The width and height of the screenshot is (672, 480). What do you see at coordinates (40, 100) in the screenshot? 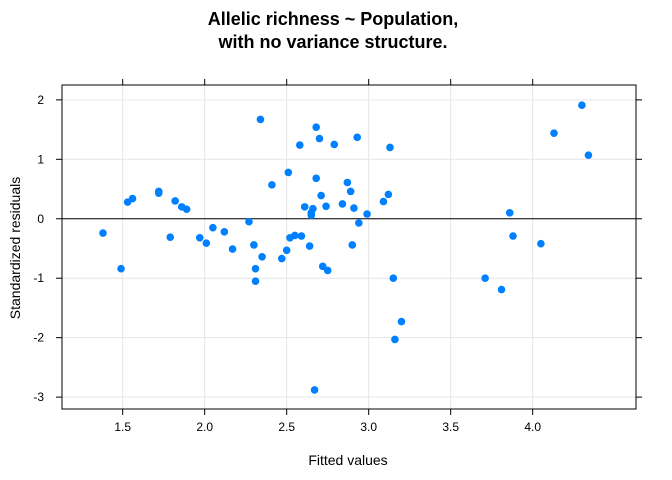
I see `y-tick-label-5: 2` at bounding box center [40, 100].